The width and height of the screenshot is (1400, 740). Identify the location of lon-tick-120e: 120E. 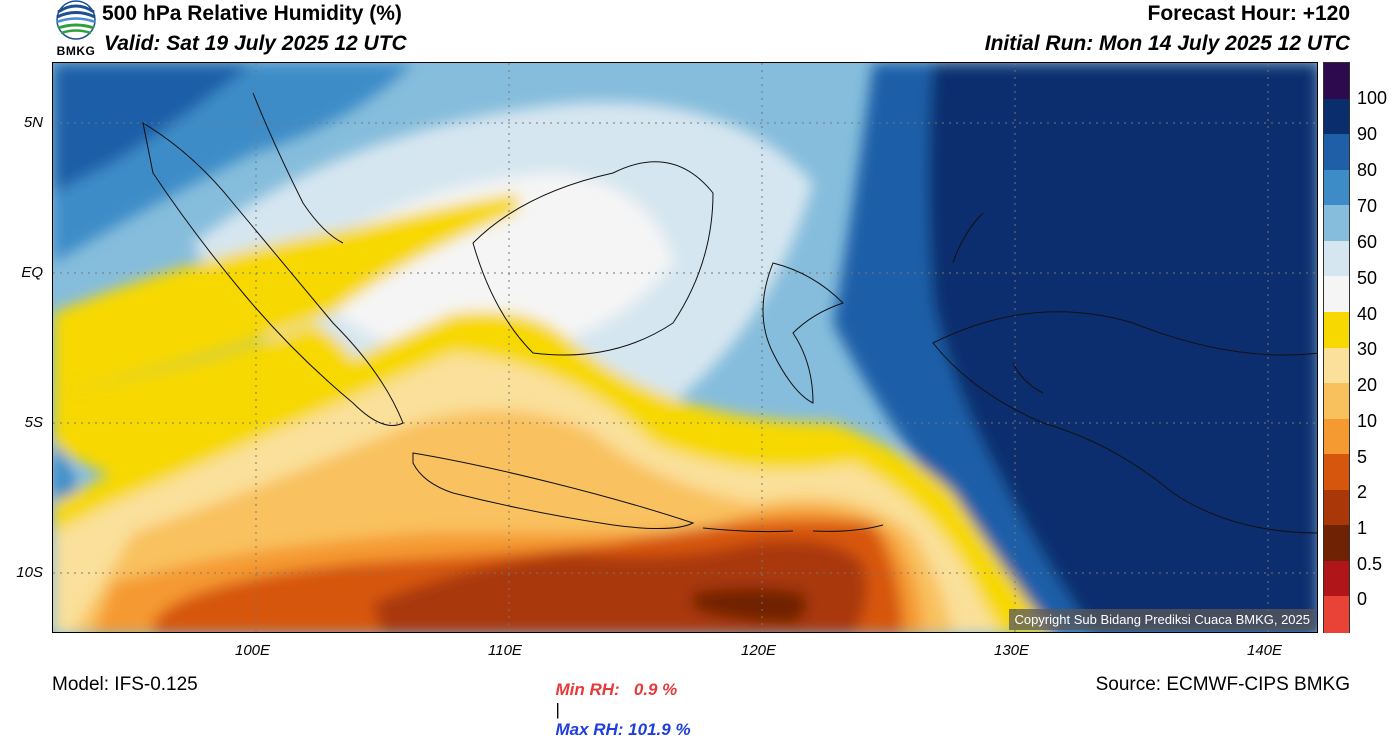
(759, 650).